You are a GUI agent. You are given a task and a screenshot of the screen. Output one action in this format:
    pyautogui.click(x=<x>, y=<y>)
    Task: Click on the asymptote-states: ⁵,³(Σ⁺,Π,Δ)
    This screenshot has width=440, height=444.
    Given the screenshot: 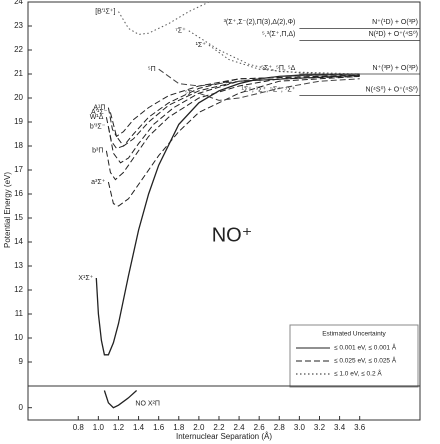 What is the action you would take?
    pyautogui.click(x=278, y=34)
    